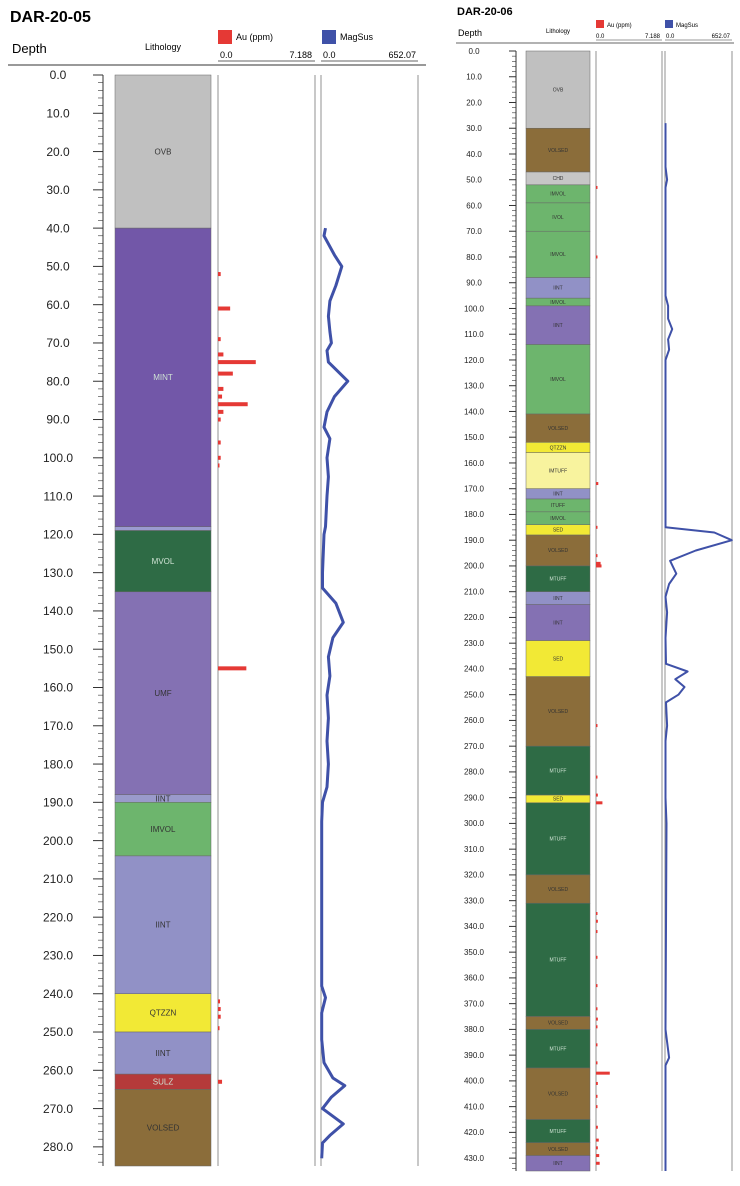 This screenshot has width=740, height=1186. What do you see at coordinates (300, 55) in the screenshot?
I see `log-1-au-max: 7.188` at bounding box center [300, 55].